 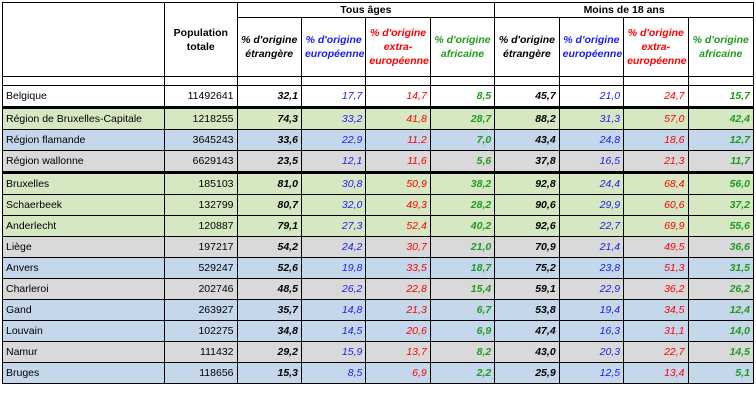 I want to click on header-all-european: % d'origine européenne, so click(x=333, y=47).